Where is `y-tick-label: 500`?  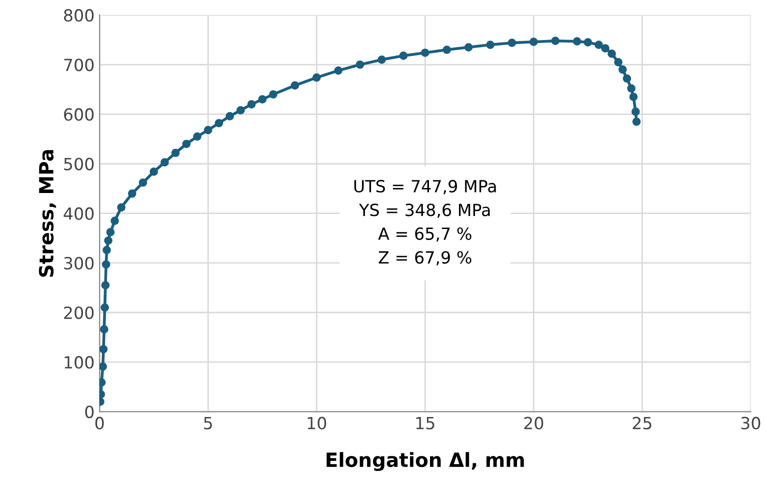 y-tick-label: 500 is located at coordinates (79, 164).